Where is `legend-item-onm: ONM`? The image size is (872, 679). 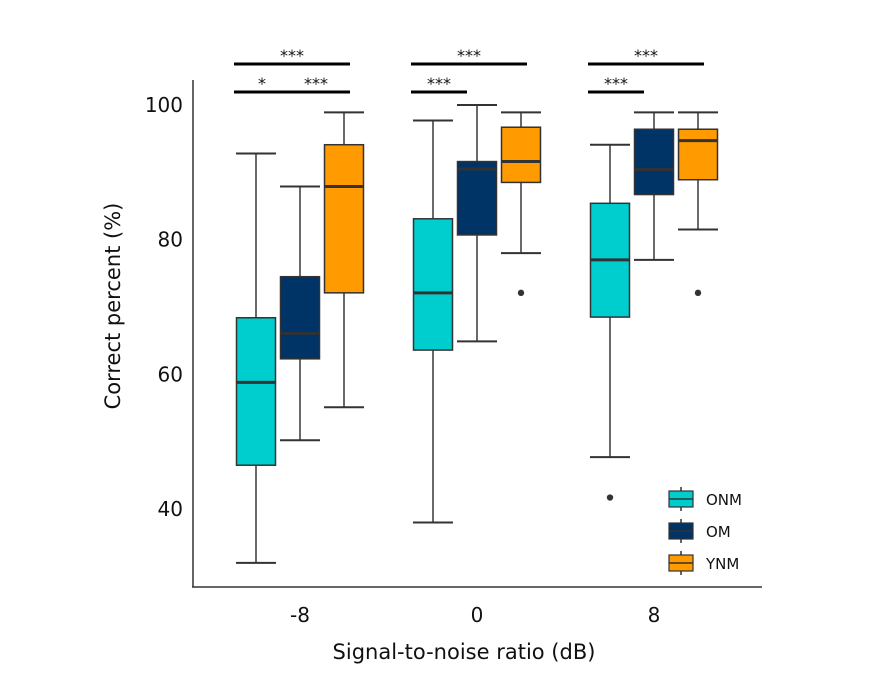 legend-item-onm: ONM is located at coordinates (705, 499).